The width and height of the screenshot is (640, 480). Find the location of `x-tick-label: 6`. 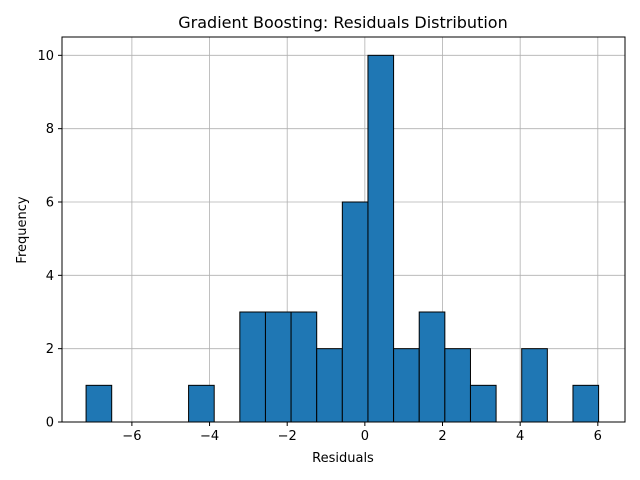

x-tick-label: 6 is located at coordinates (598, 436).